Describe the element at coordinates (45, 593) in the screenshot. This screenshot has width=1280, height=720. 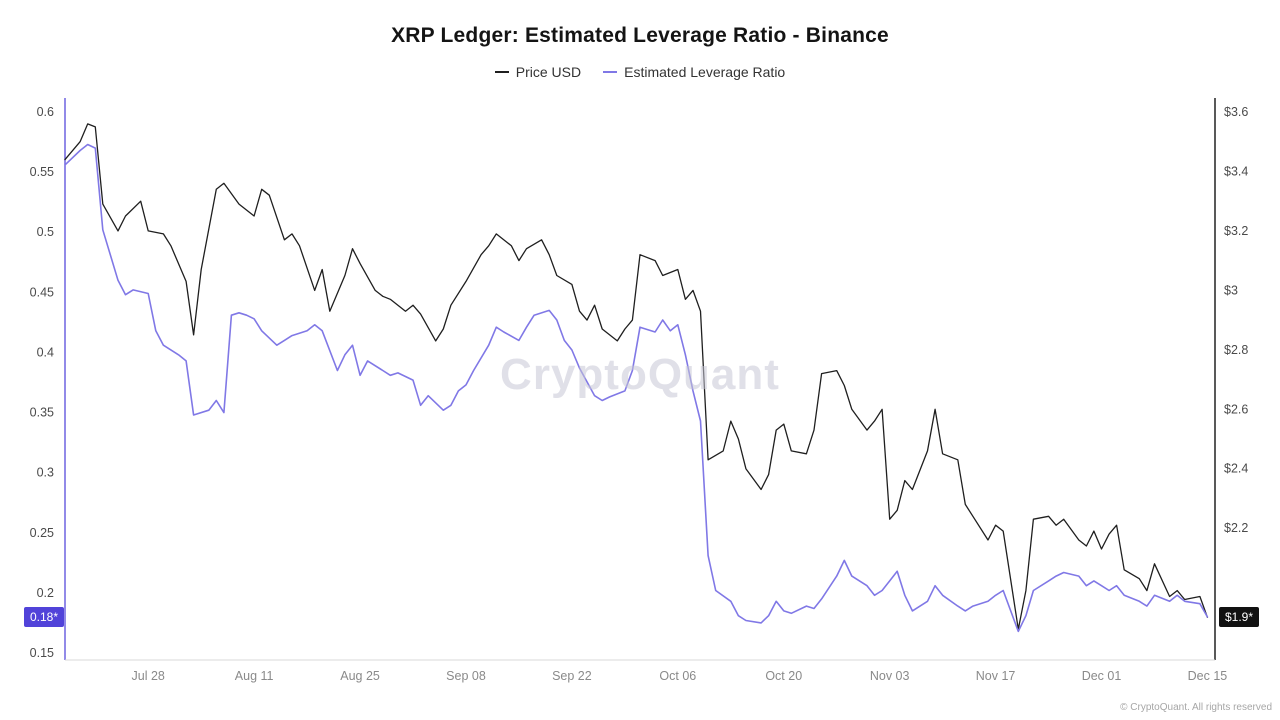
I see `left-axis-tick-label: 0.2` at that location.